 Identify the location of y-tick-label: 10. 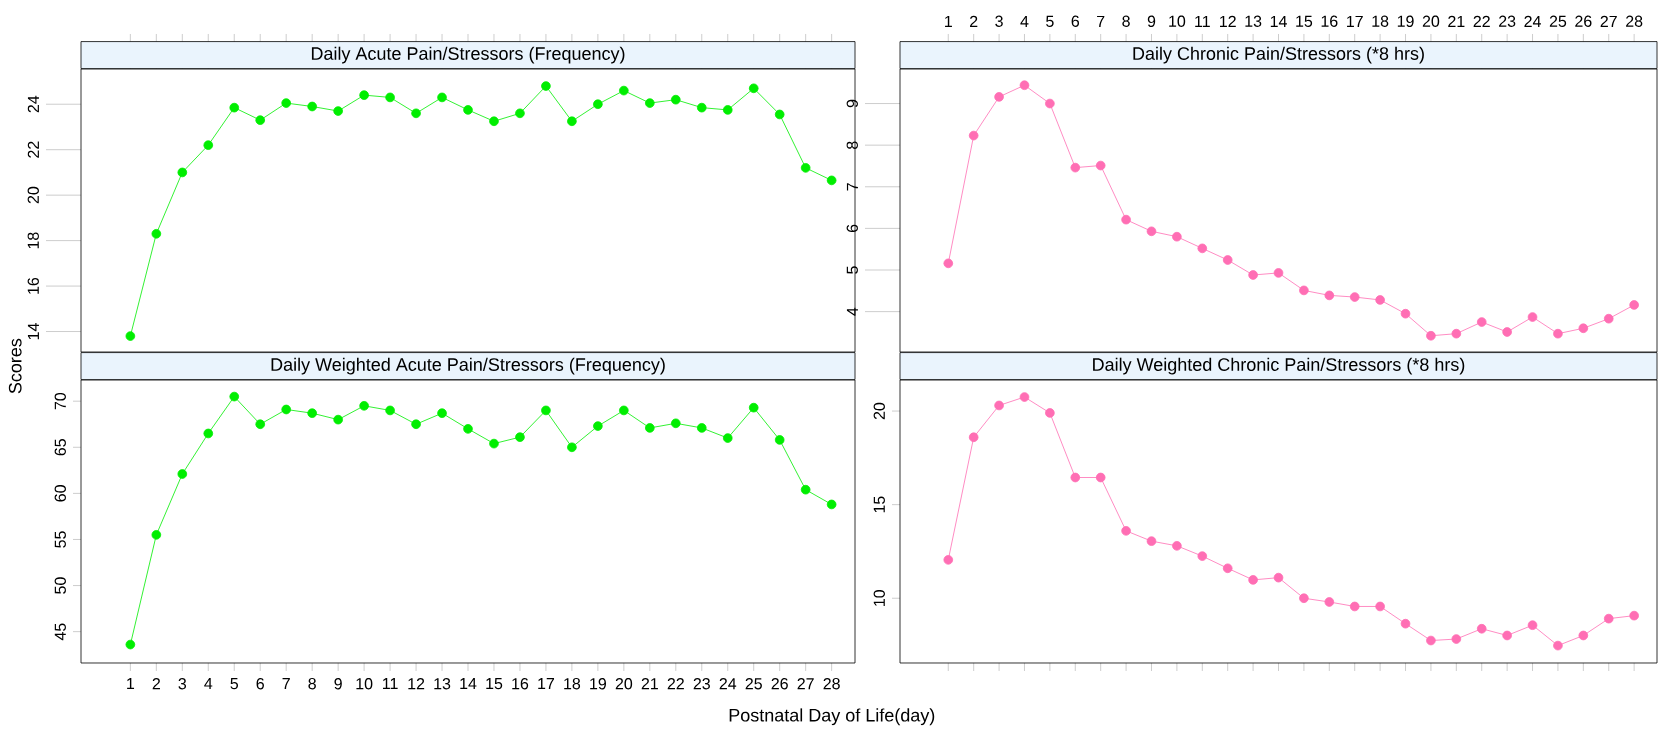
(879, 597).